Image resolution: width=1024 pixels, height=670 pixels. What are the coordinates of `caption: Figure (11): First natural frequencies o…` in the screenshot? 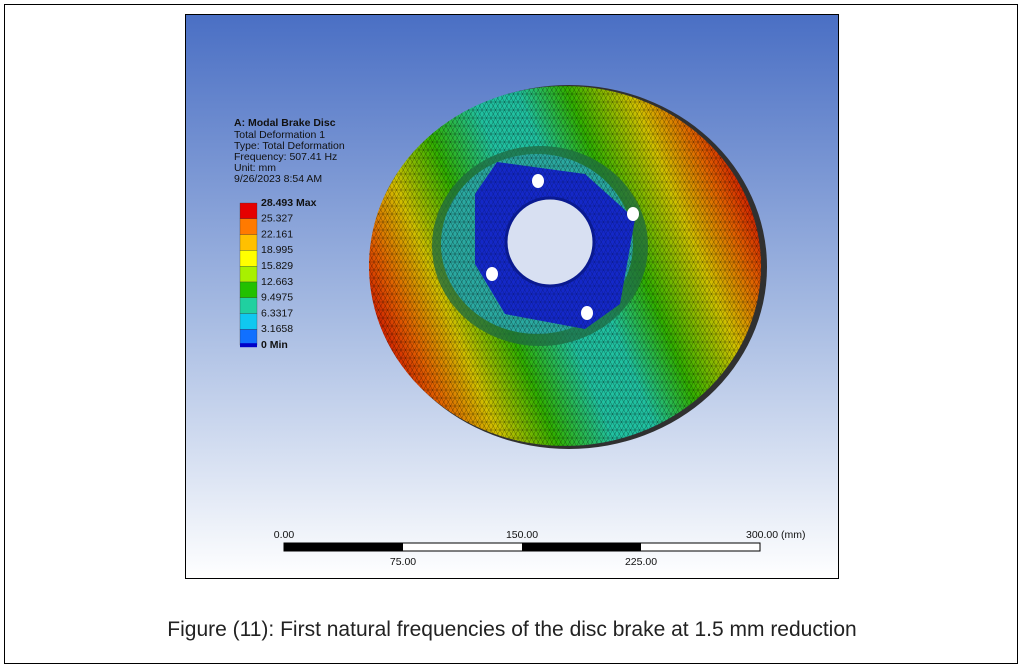 It's located at (512, 629).